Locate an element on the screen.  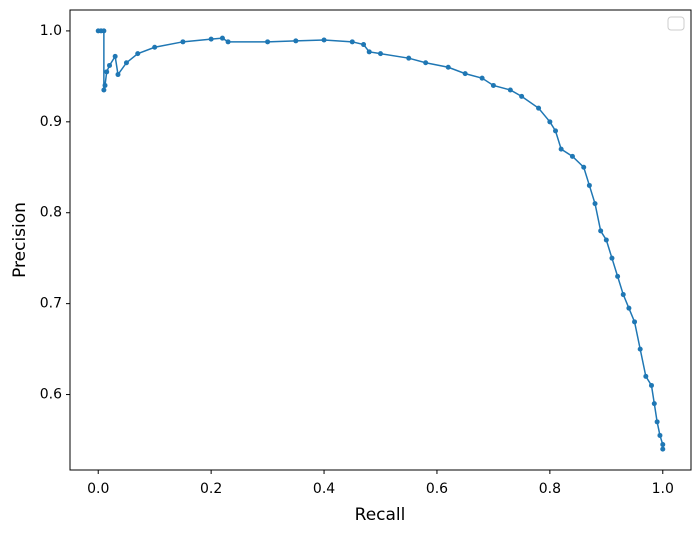
y-tick-label: 0.8 is located at coordinates (51, 213).